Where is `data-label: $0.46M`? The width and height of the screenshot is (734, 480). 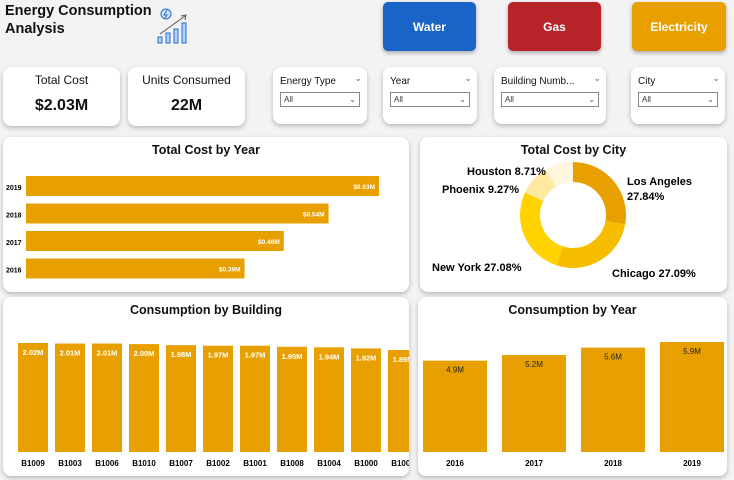
data-label: $0.46M is located at coordinates (269, 242).